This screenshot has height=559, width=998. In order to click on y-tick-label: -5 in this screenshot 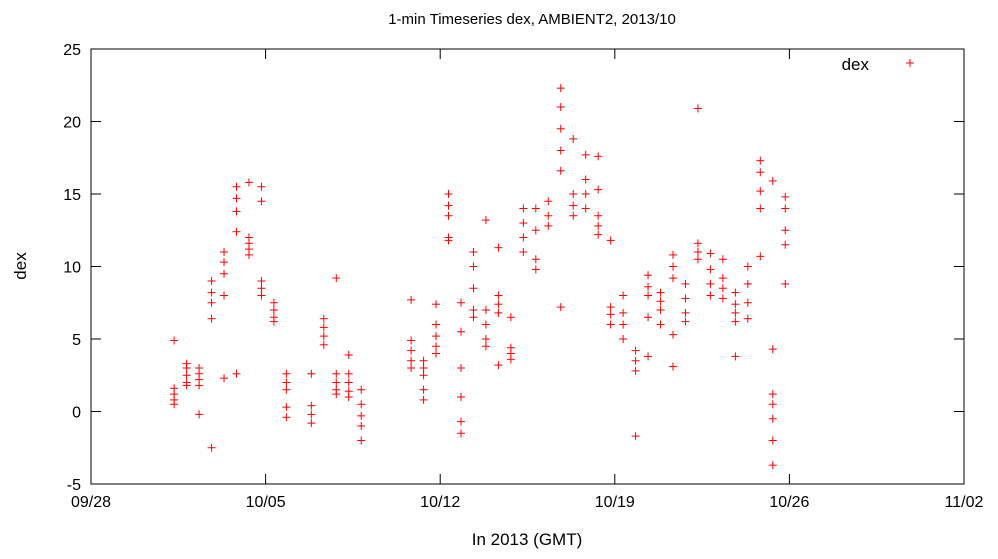, I will do `click(74, 485)`.